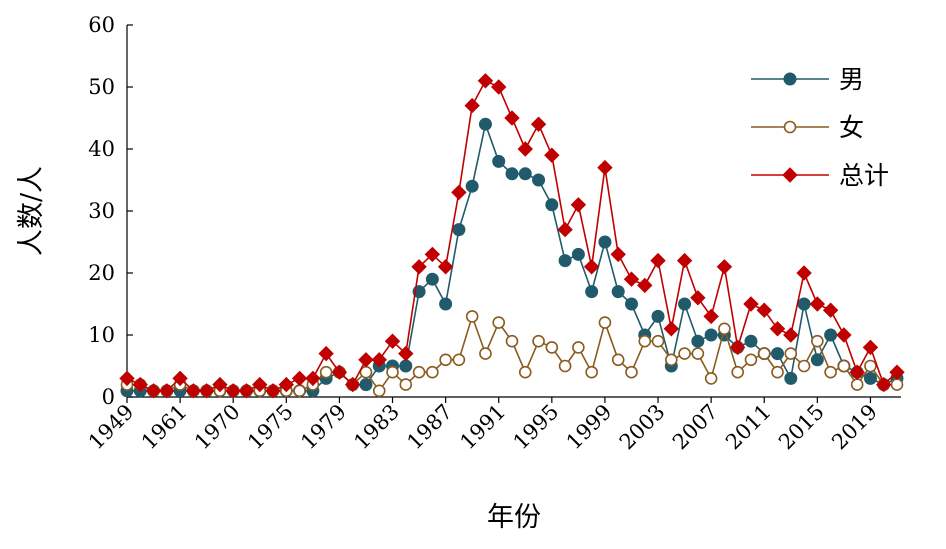  I want to click on y-tick-label: 60, so click(101, 25).